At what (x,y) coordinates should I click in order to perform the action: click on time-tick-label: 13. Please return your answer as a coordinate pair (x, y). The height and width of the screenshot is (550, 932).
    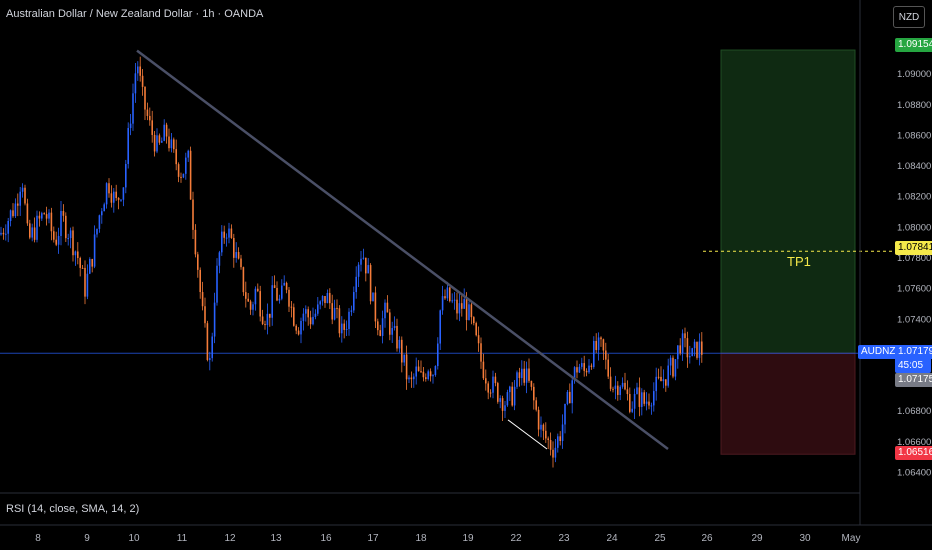
    Looking at the image, I should click on (276, 538).